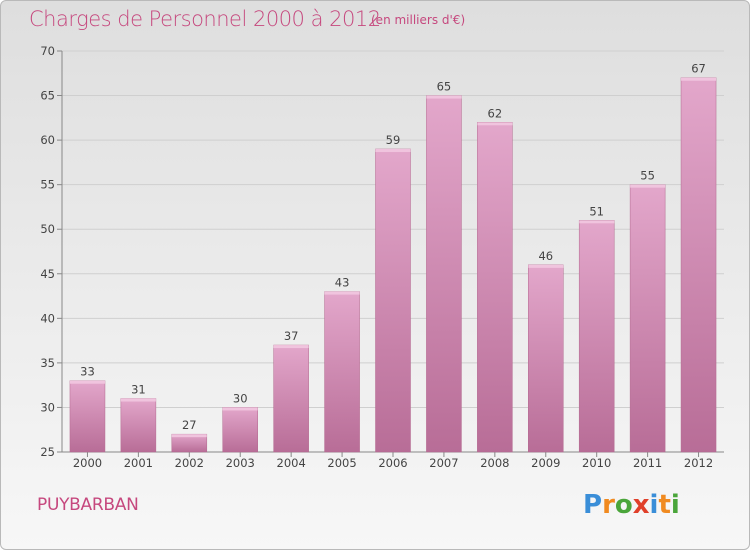  Describe the element at coordinates (631, 505) in the screenshot. I see `proxiti-logo: Proxiti` at that location.